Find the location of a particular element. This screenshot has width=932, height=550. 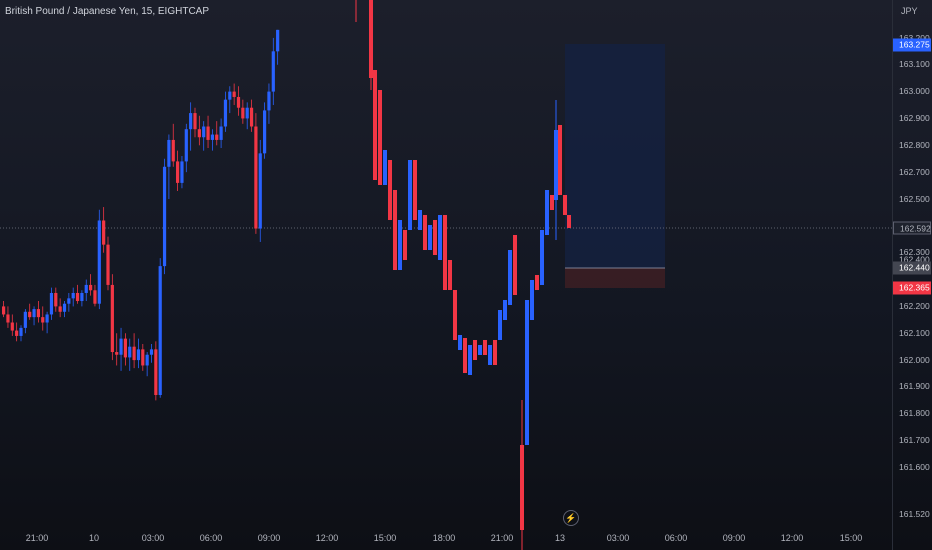

time-tick: 18:00 is located at coordinates (444, 538).